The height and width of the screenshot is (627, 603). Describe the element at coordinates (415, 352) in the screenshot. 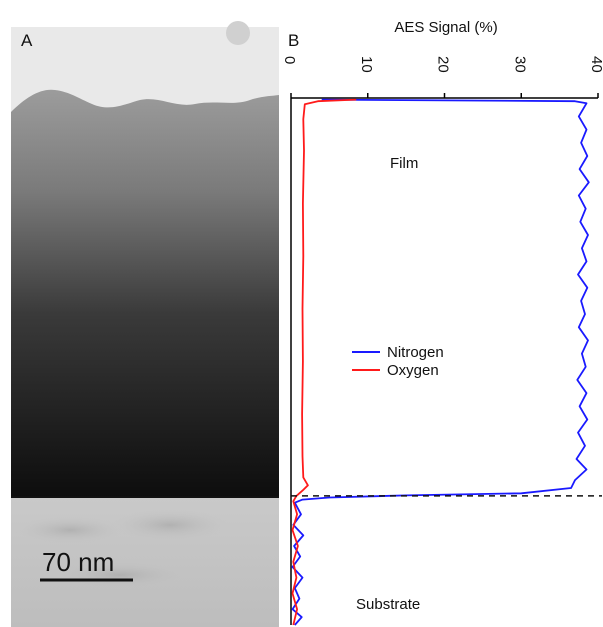

I see `legend-label-nitrogen: Nitrogen` at that location.